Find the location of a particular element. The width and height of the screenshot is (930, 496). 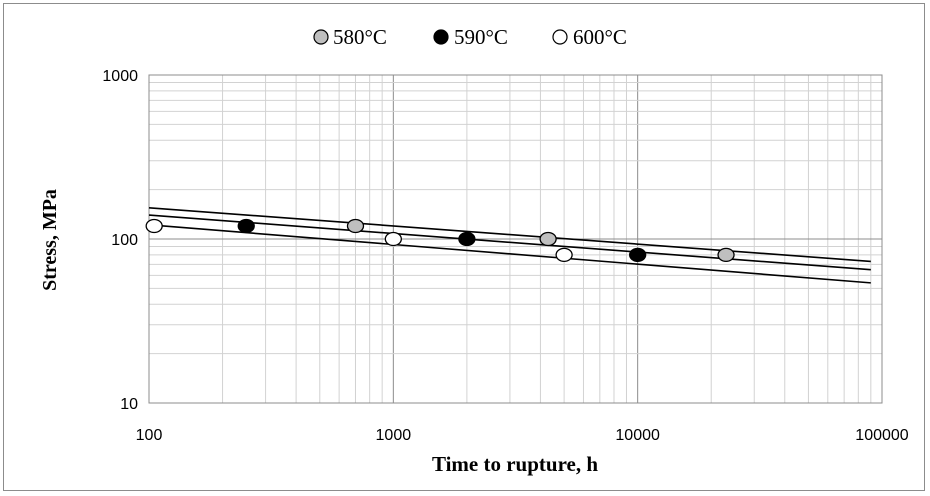

data-points is located at coordinates (440, 240).